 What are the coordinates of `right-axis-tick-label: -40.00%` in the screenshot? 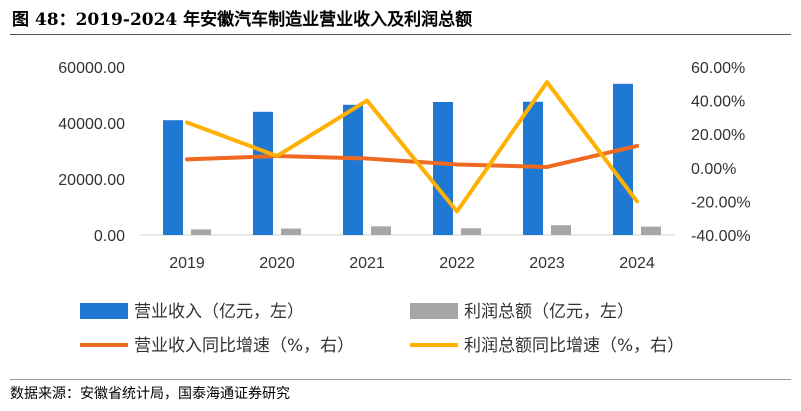 It's located at (721, 236).